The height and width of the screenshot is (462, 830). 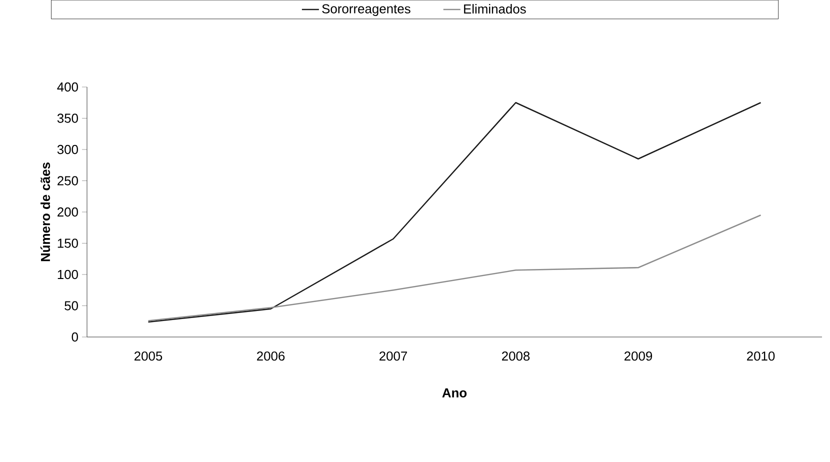 What do you see at coordinates (366, 10) in the screenshot?
I see `legend-label: Sororreagentes` at bounding box center [366, 10].